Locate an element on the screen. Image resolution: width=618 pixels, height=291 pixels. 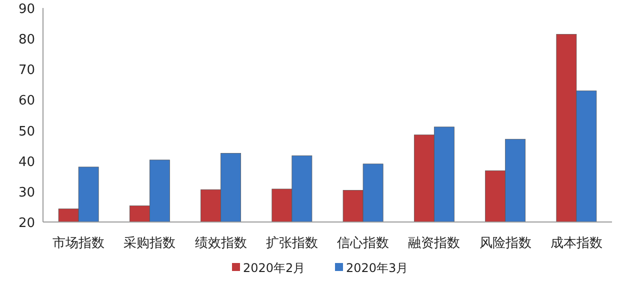
y-tick-label: 30 is located at coordinates (26, 192).